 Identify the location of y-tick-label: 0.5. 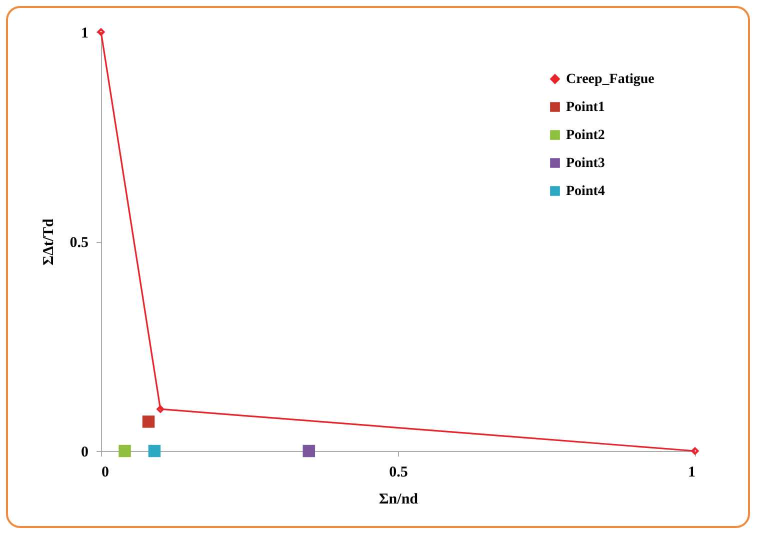
(79, 243).